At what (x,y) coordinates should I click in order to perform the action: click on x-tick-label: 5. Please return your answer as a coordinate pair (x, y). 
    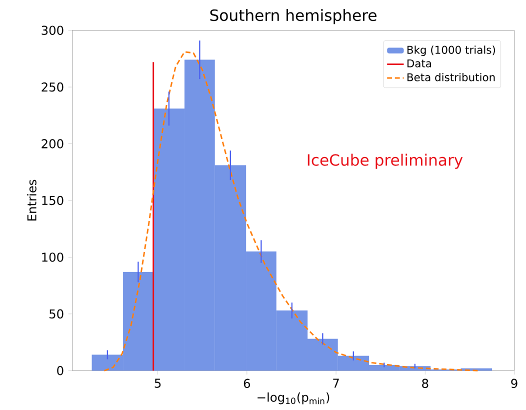
    Looking at the image, I should click on (157, 383).